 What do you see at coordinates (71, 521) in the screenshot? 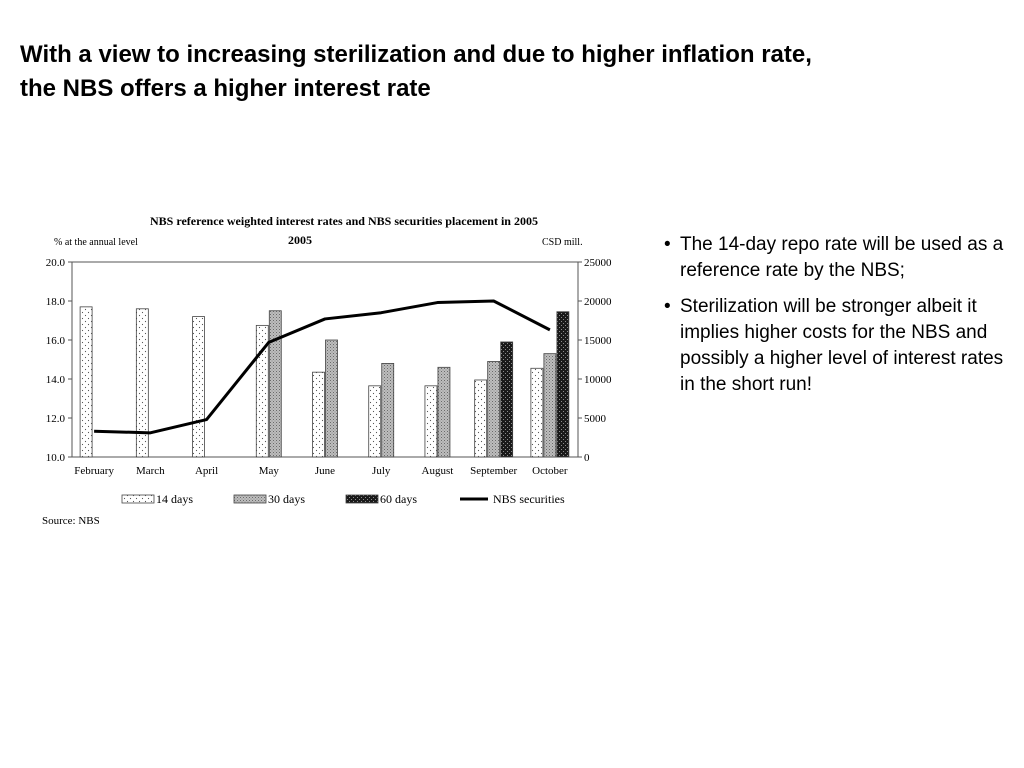
I see `chart-source: Source: NBS` at bounding box center [71, 521].